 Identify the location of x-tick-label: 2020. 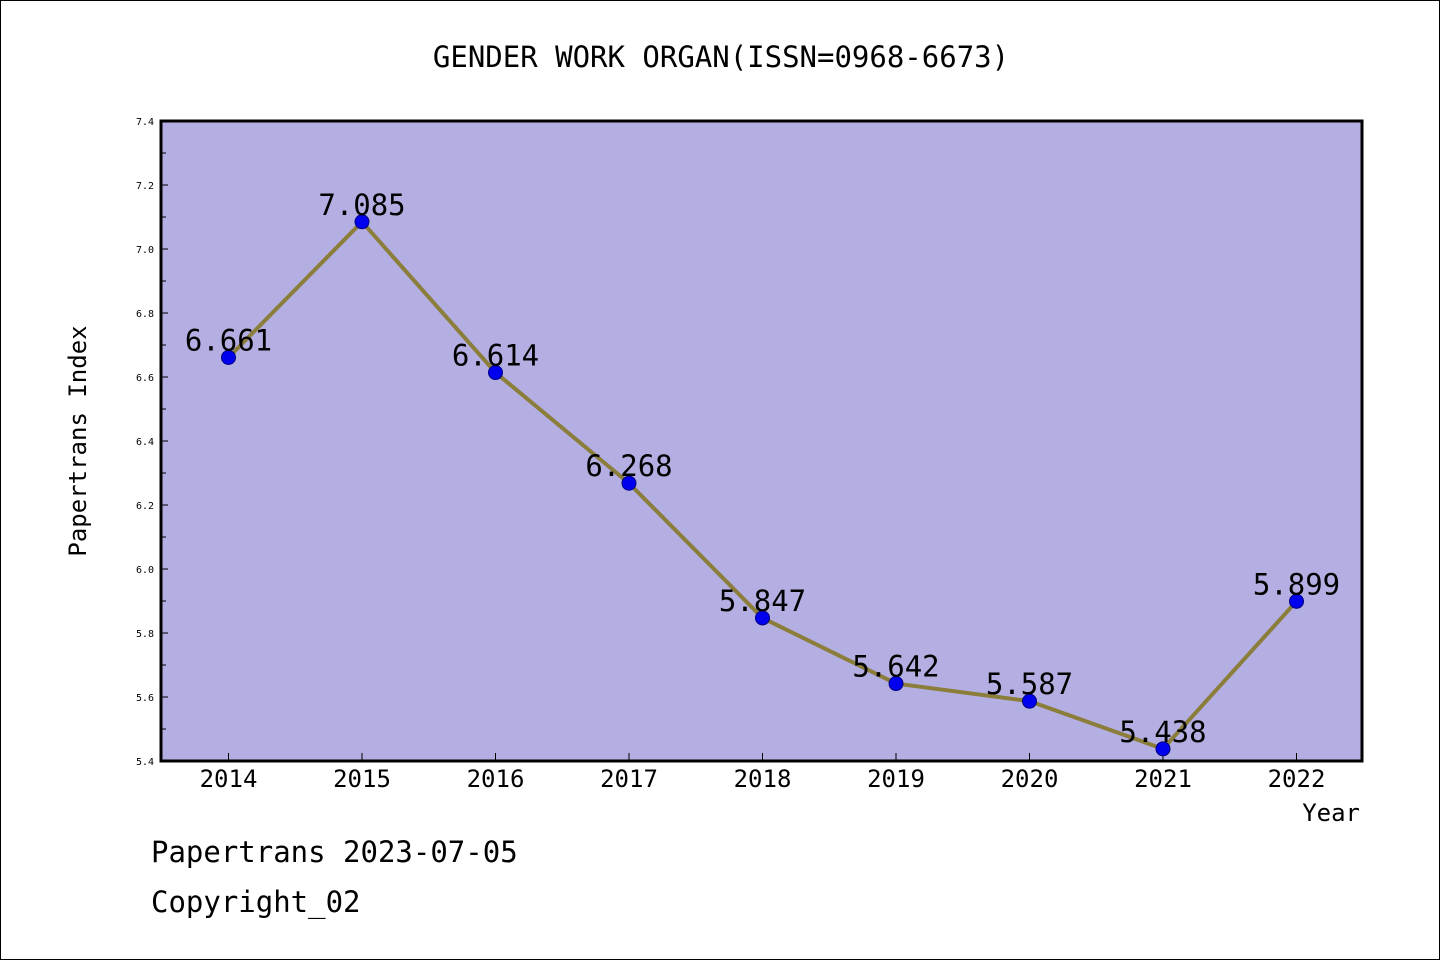
(1030, 779).